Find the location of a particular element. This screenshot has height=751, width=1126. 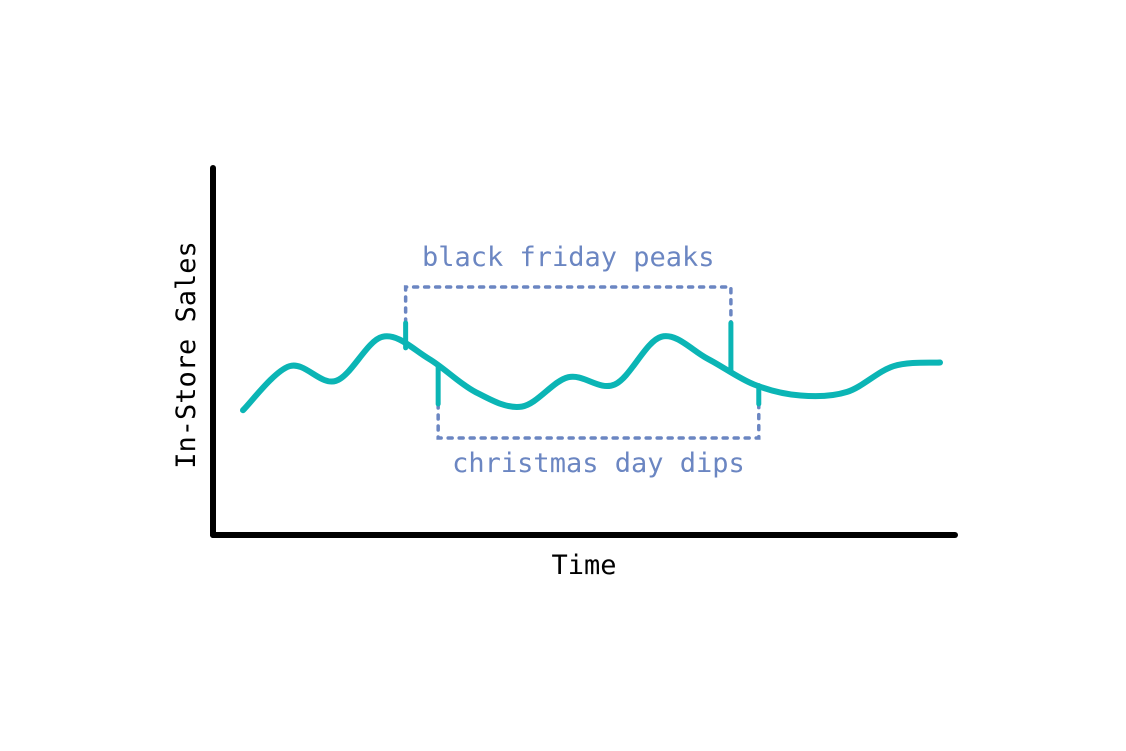

black-friday-label: black friday peaks is located at coordinates (568, 257).